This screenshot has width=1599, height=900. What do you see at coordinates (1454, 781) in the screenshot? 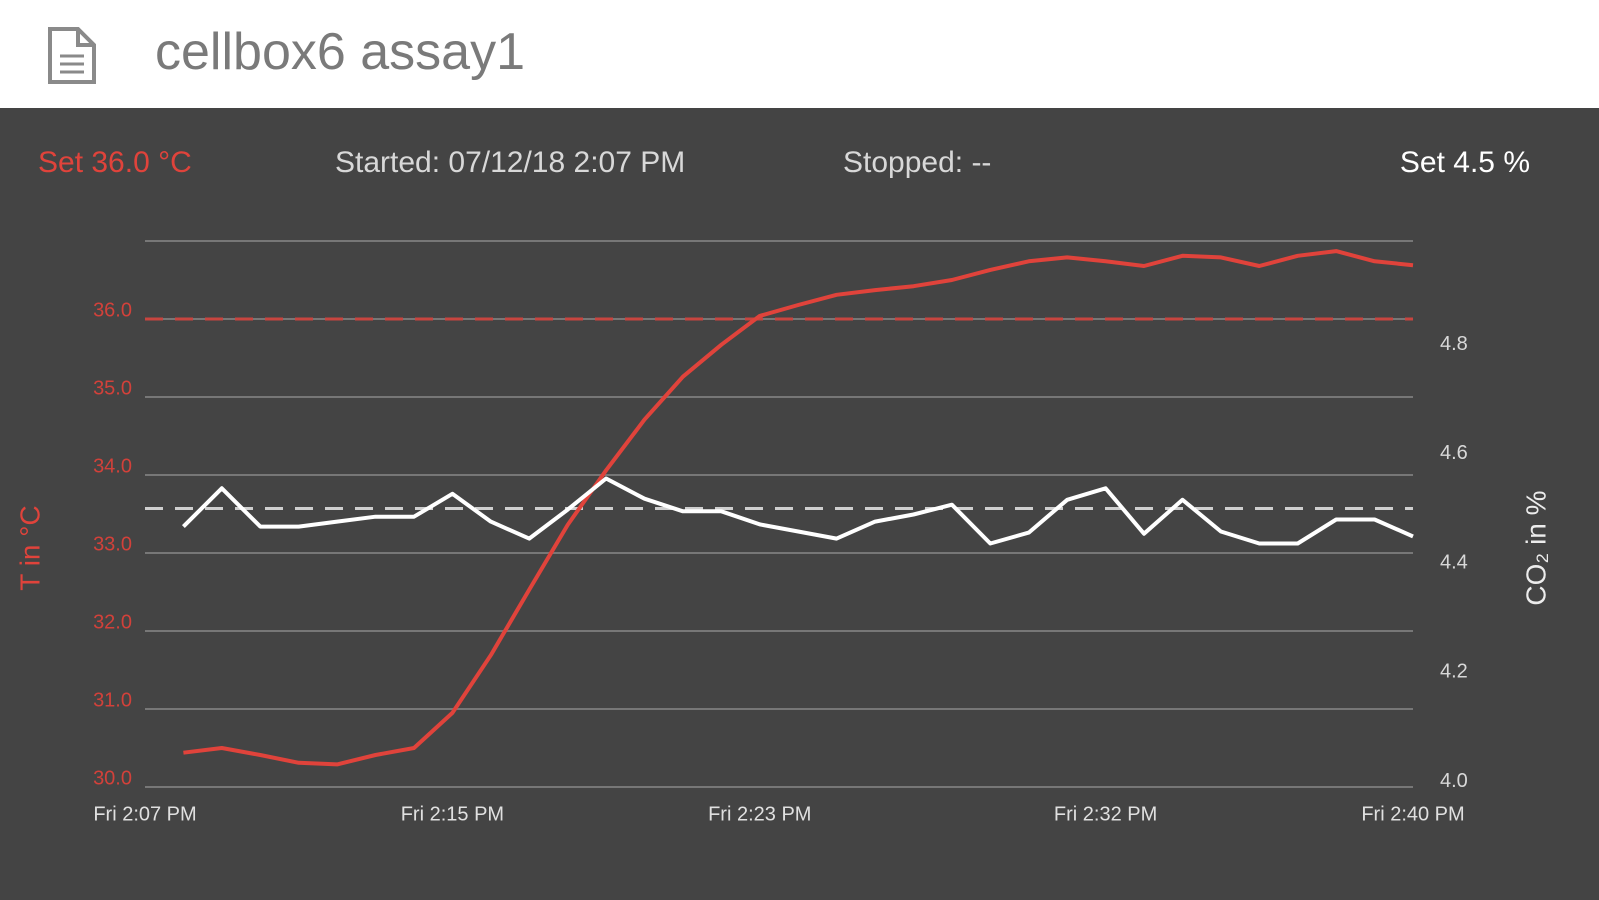
I see `y2-tick-label: 4.0` at bounding box center [1454, 781].